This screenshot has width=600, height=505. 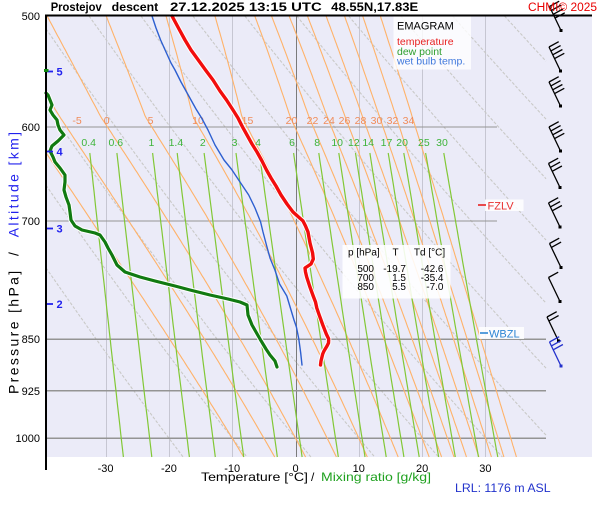 I want to click on svg-text: 600, so click(x=31, y=128).